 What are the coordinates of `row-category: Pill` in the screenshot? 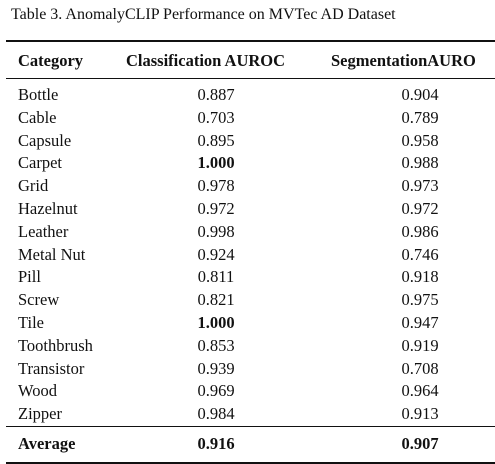 It's located at (29, 277).